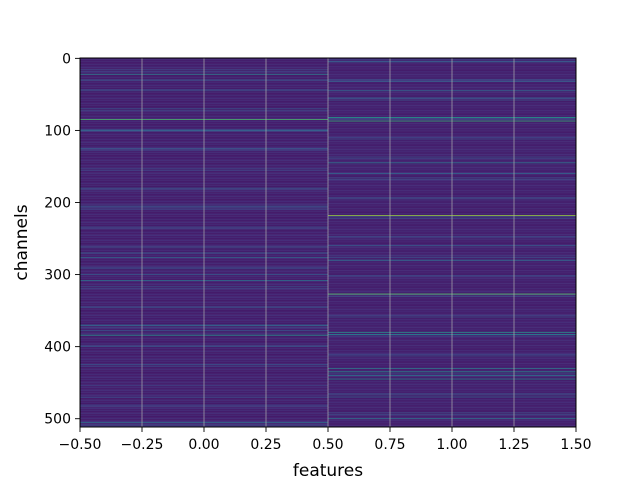 This screenshot has height=480, width=640. Describe the element at coordinates (389, 445) in the screenshot. I see `x-tick-label: 0.75` at that location.